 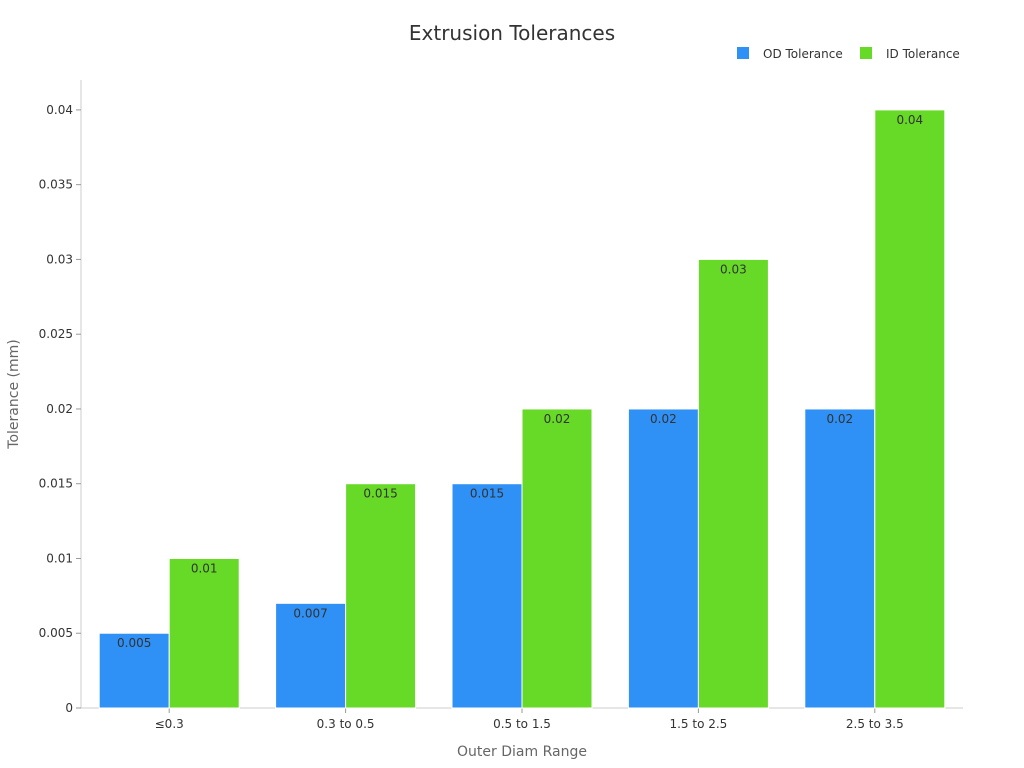 I want to click on x-tick-label: 1.5 to 2.5, so click(x=698, y=724).